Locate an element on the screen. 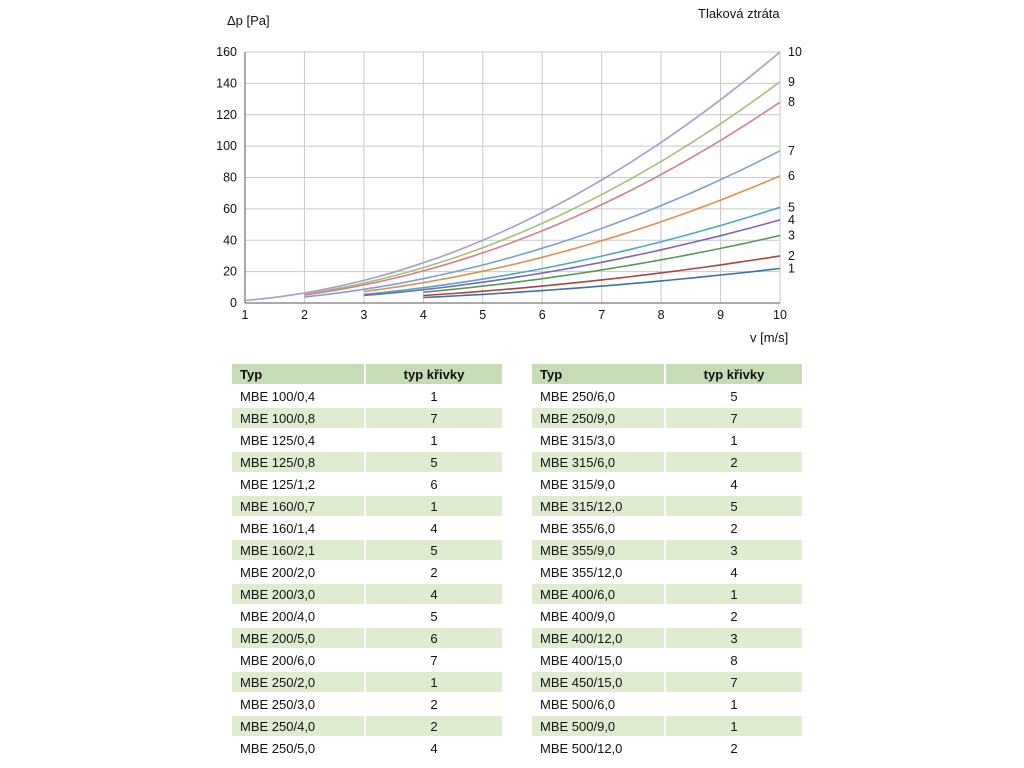  table-row: MBE 125/1,2 6 is located at coordinates (367, 484).